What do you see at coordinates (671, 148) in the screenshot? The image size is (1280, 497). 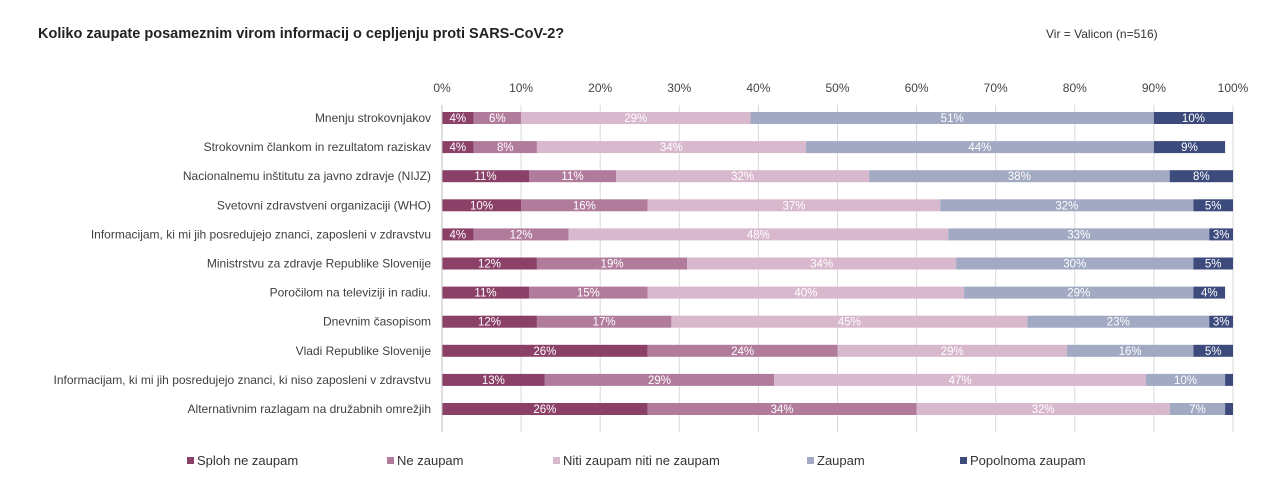 I see `data-label: 34%` at bounding box center [671, 148].